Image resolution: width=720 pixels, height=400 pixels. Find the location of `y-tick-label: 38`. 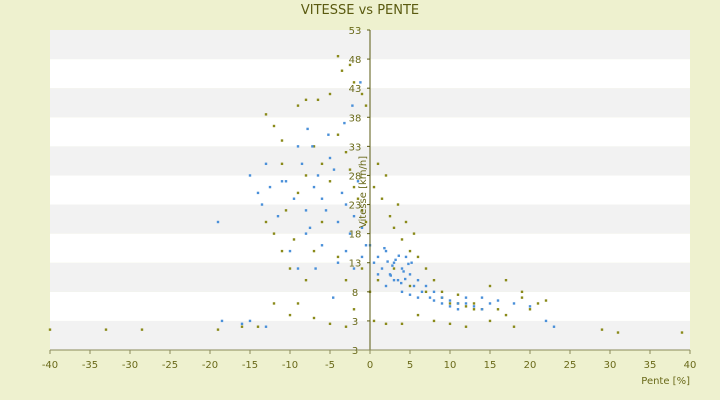

y-tick-label: 38 is located at coordinates (355, 118).